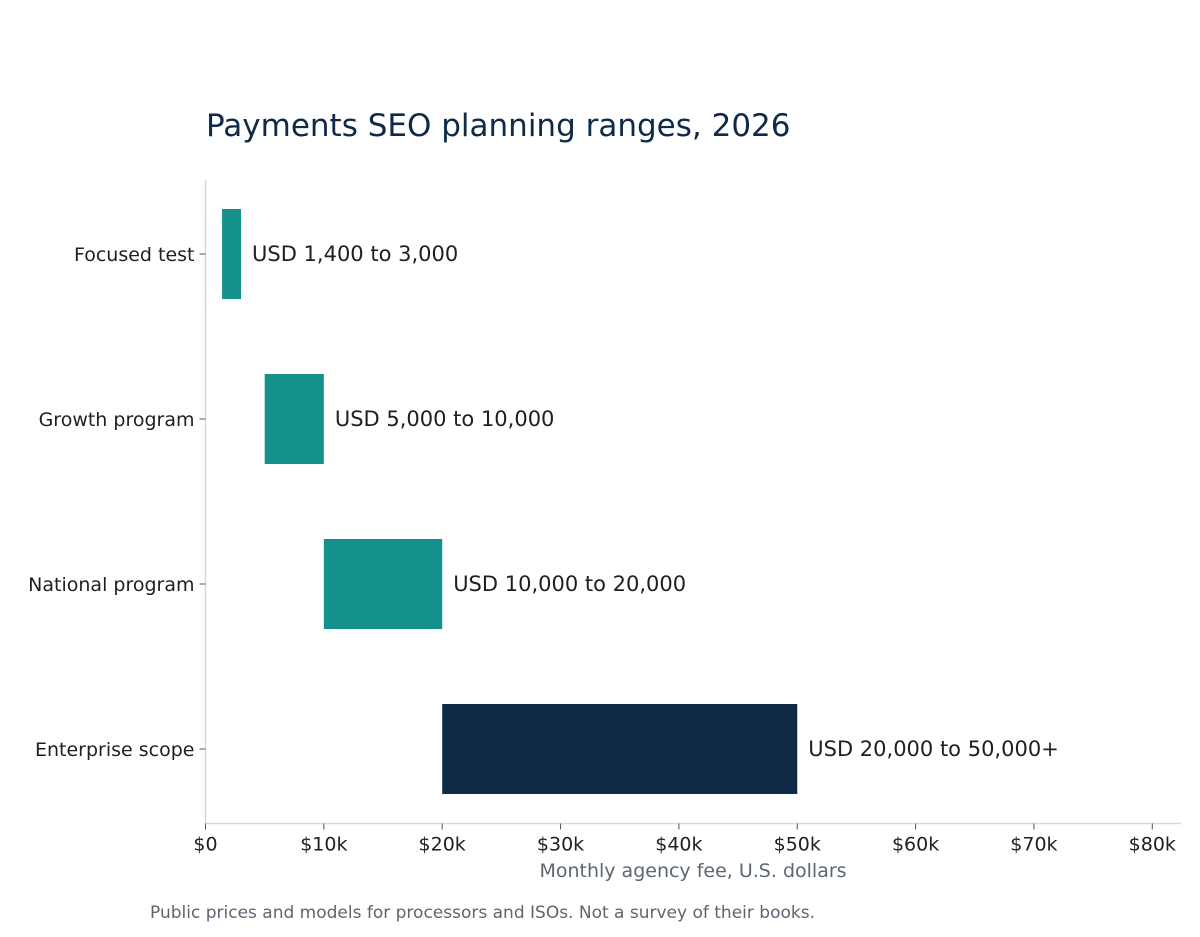  I want to click on x-axis-ticks: $0 $10k $20k $30k $40k $50k $60k $70k $80k, so click(684, 839).